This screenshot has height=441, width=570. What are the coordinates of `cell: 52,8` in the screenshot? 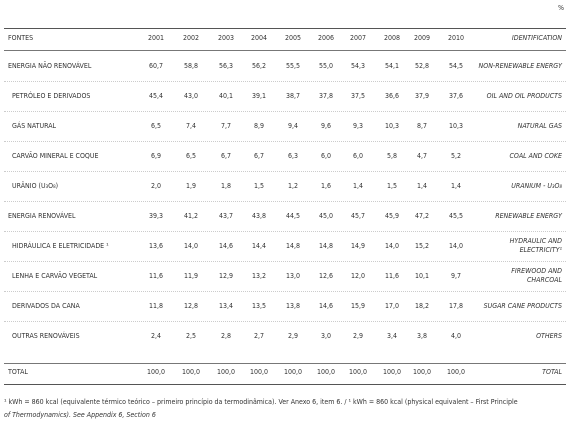 It's located at (422, 66).